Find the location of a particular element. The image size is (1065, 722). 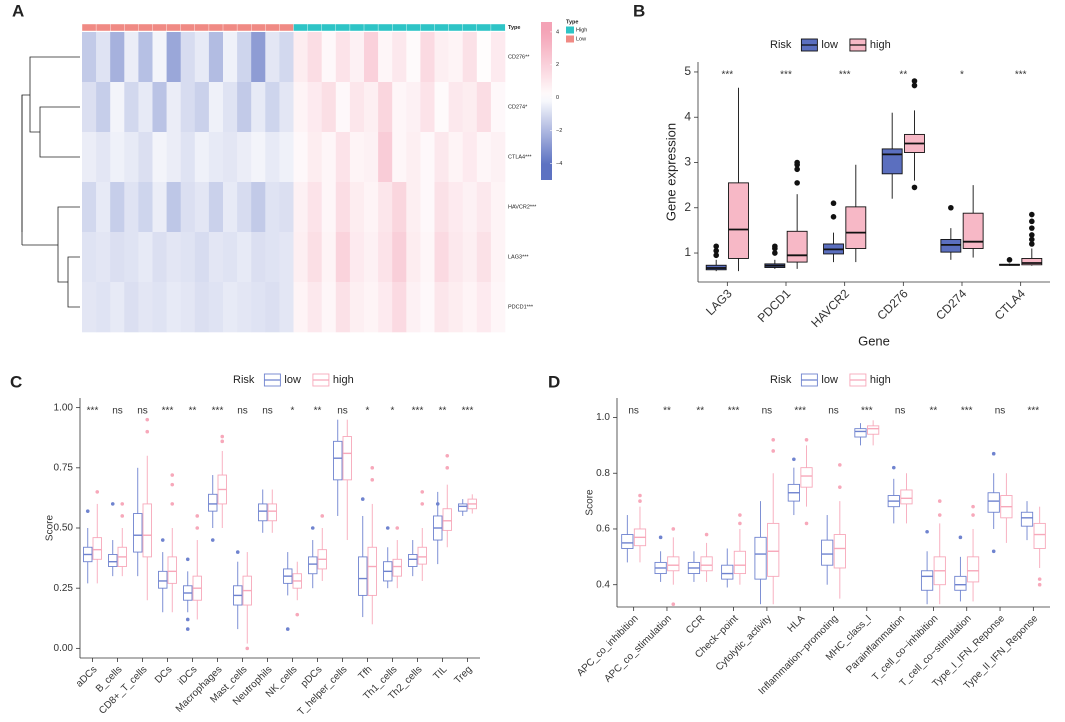

colorbar-label: 0 is located at coordinates (557, 98).